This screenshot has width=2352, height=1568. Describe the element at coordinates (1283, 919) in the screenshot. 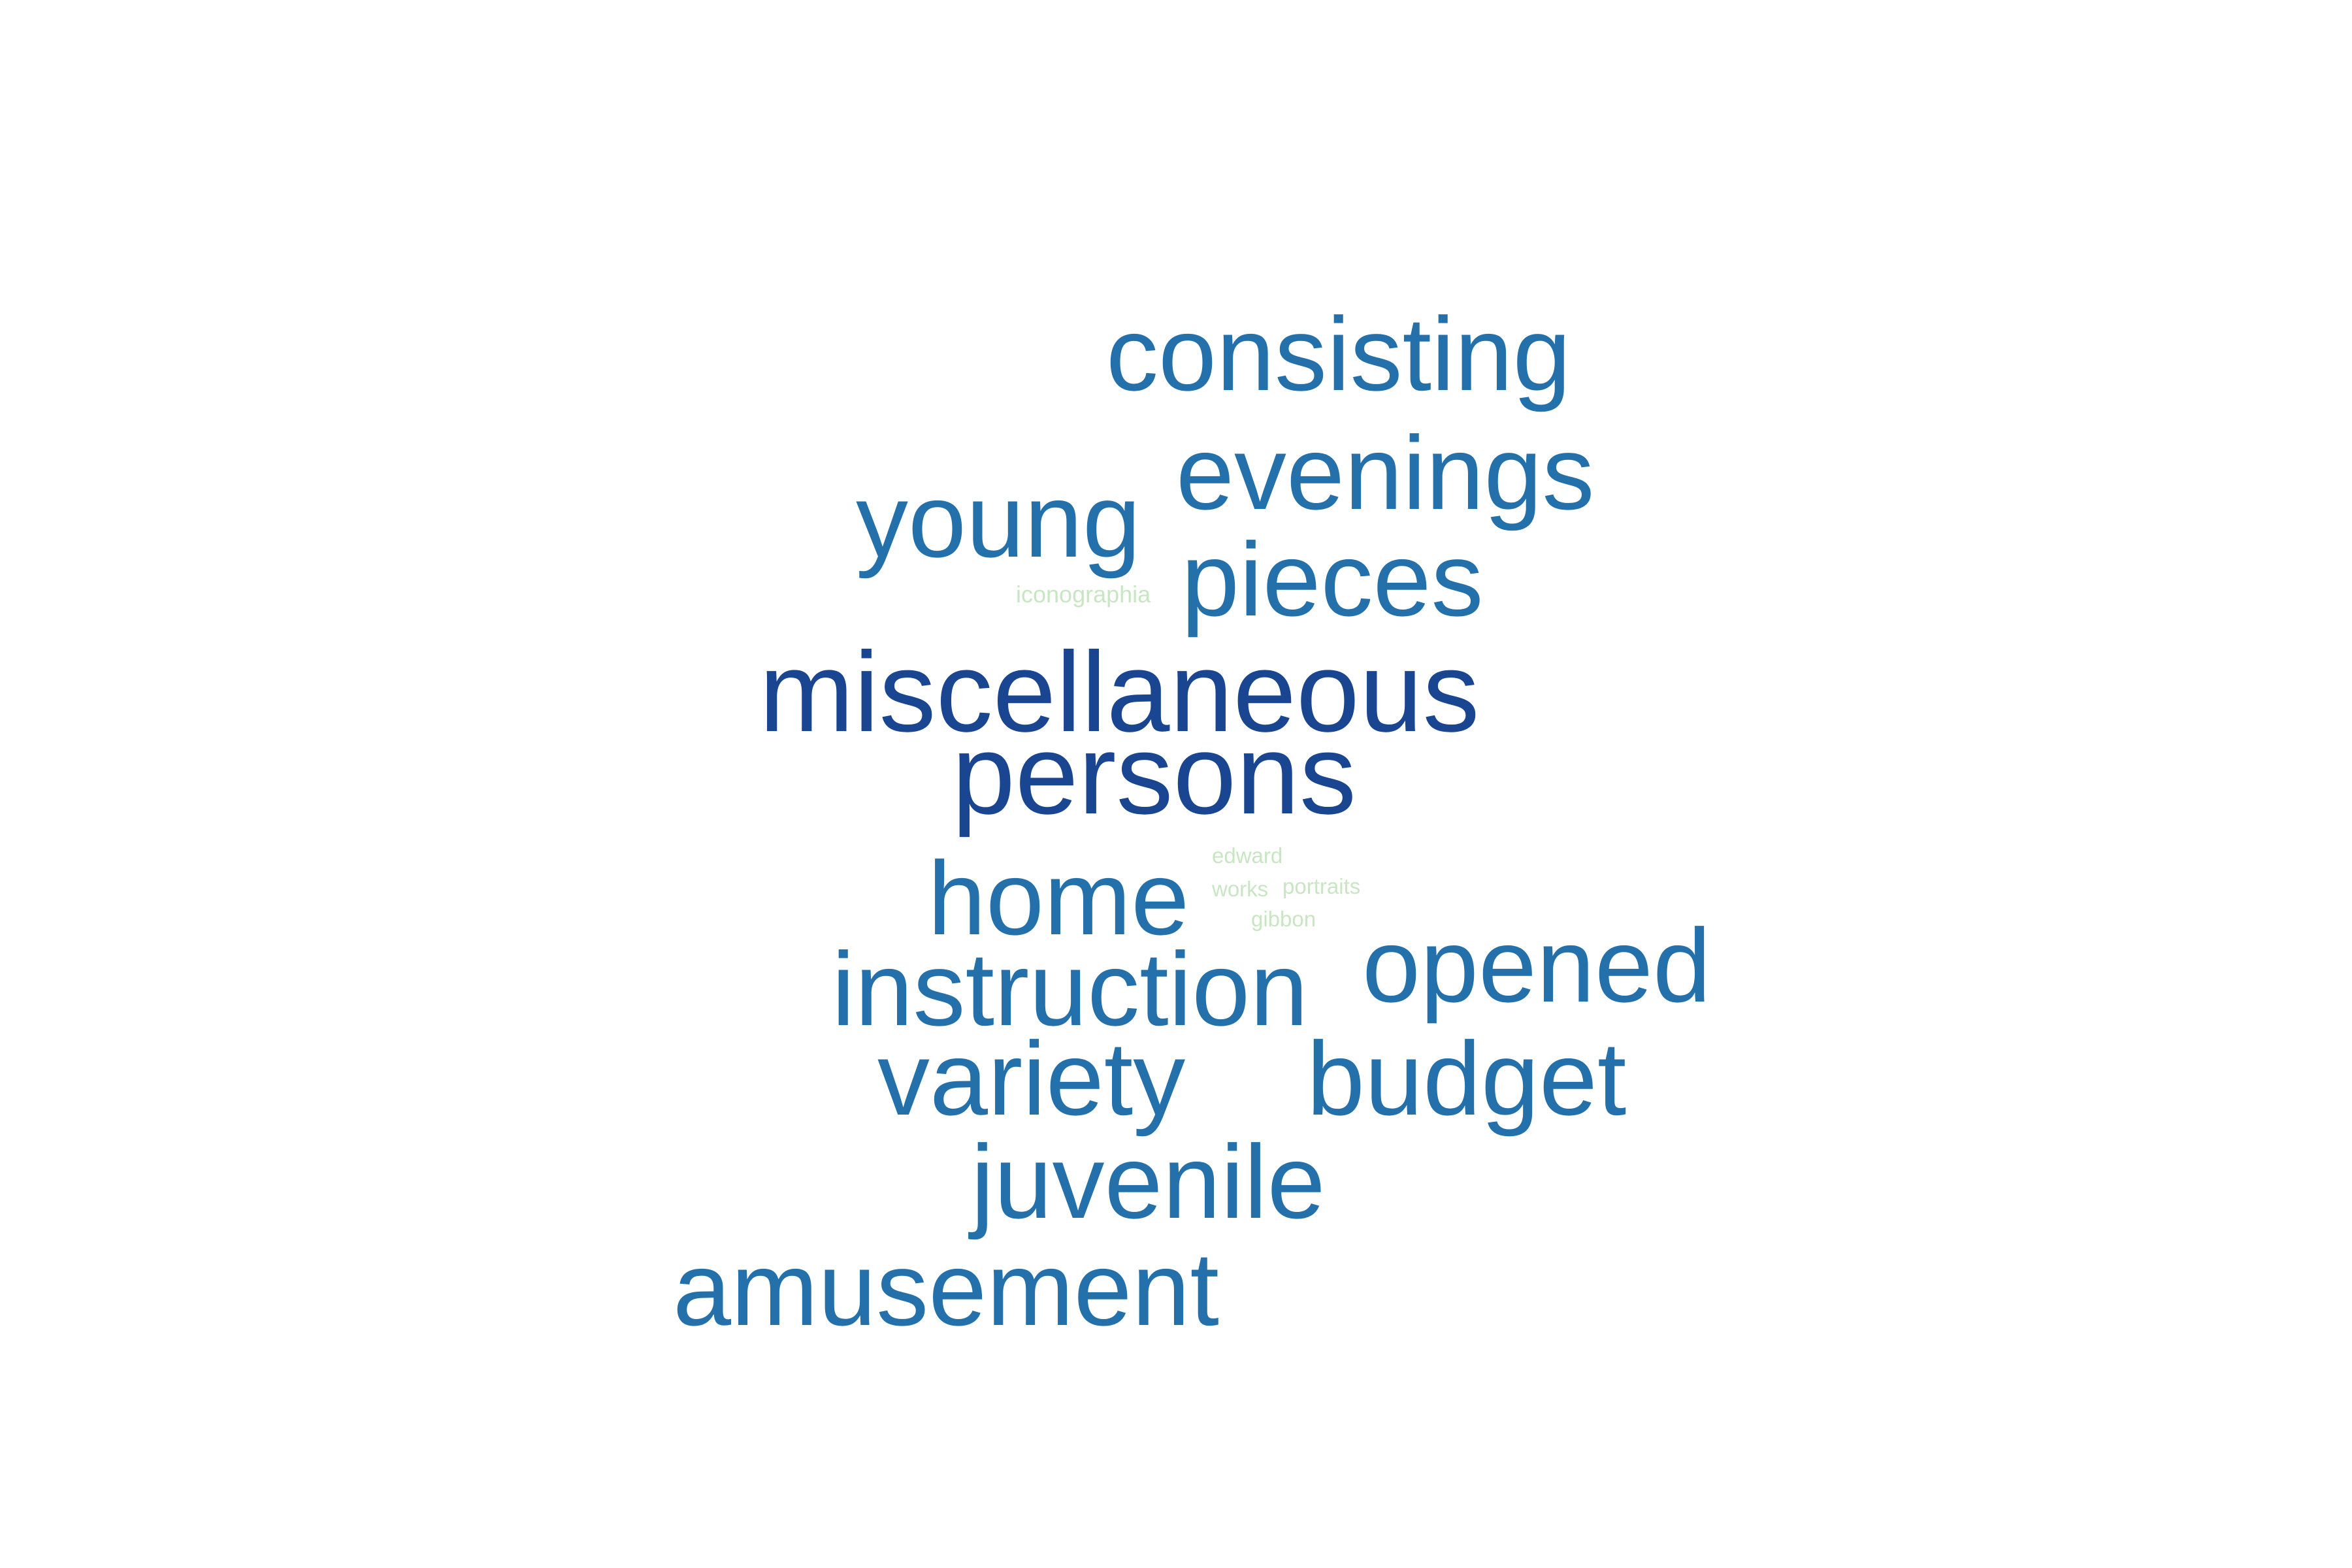

I see `word-gibbon: gibbon` at that location.